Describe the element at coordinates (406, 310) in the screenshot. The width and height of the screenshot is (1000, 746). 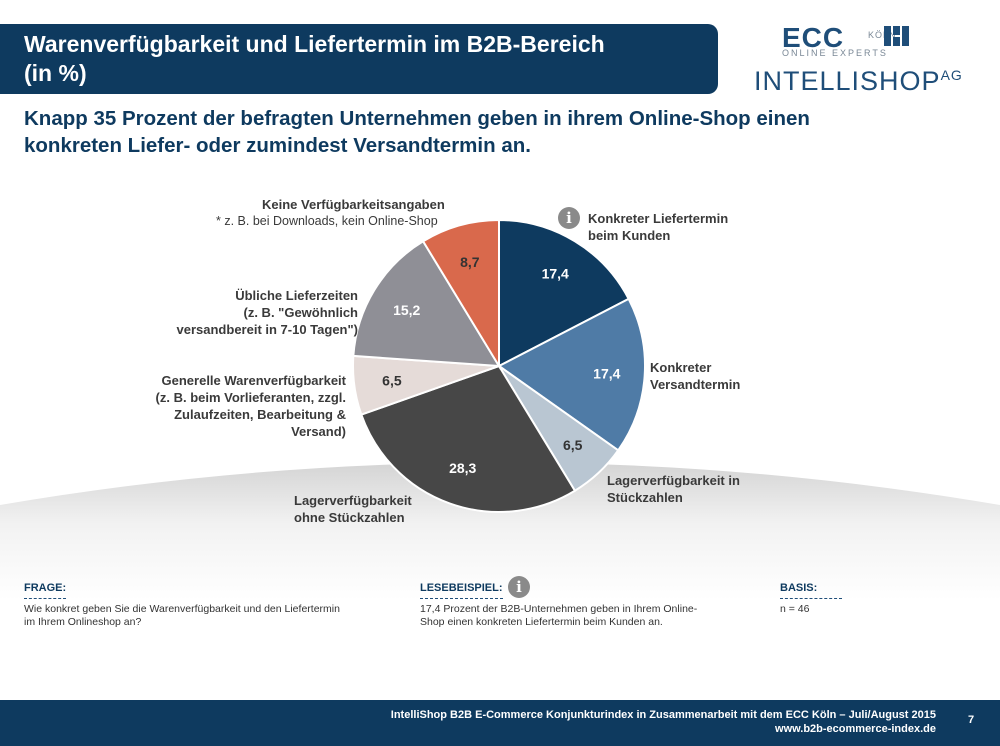
I see `slice-value-label: 15,2` at that location.